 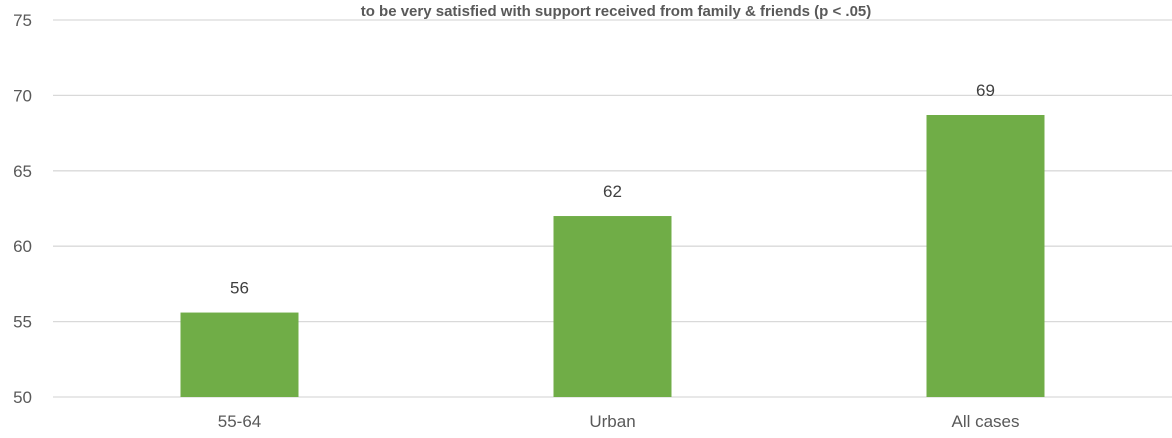 What do you see at coordinates (239, 288) in the screenshot?
I see `data-label: 56` at bounding box center [239, 288].